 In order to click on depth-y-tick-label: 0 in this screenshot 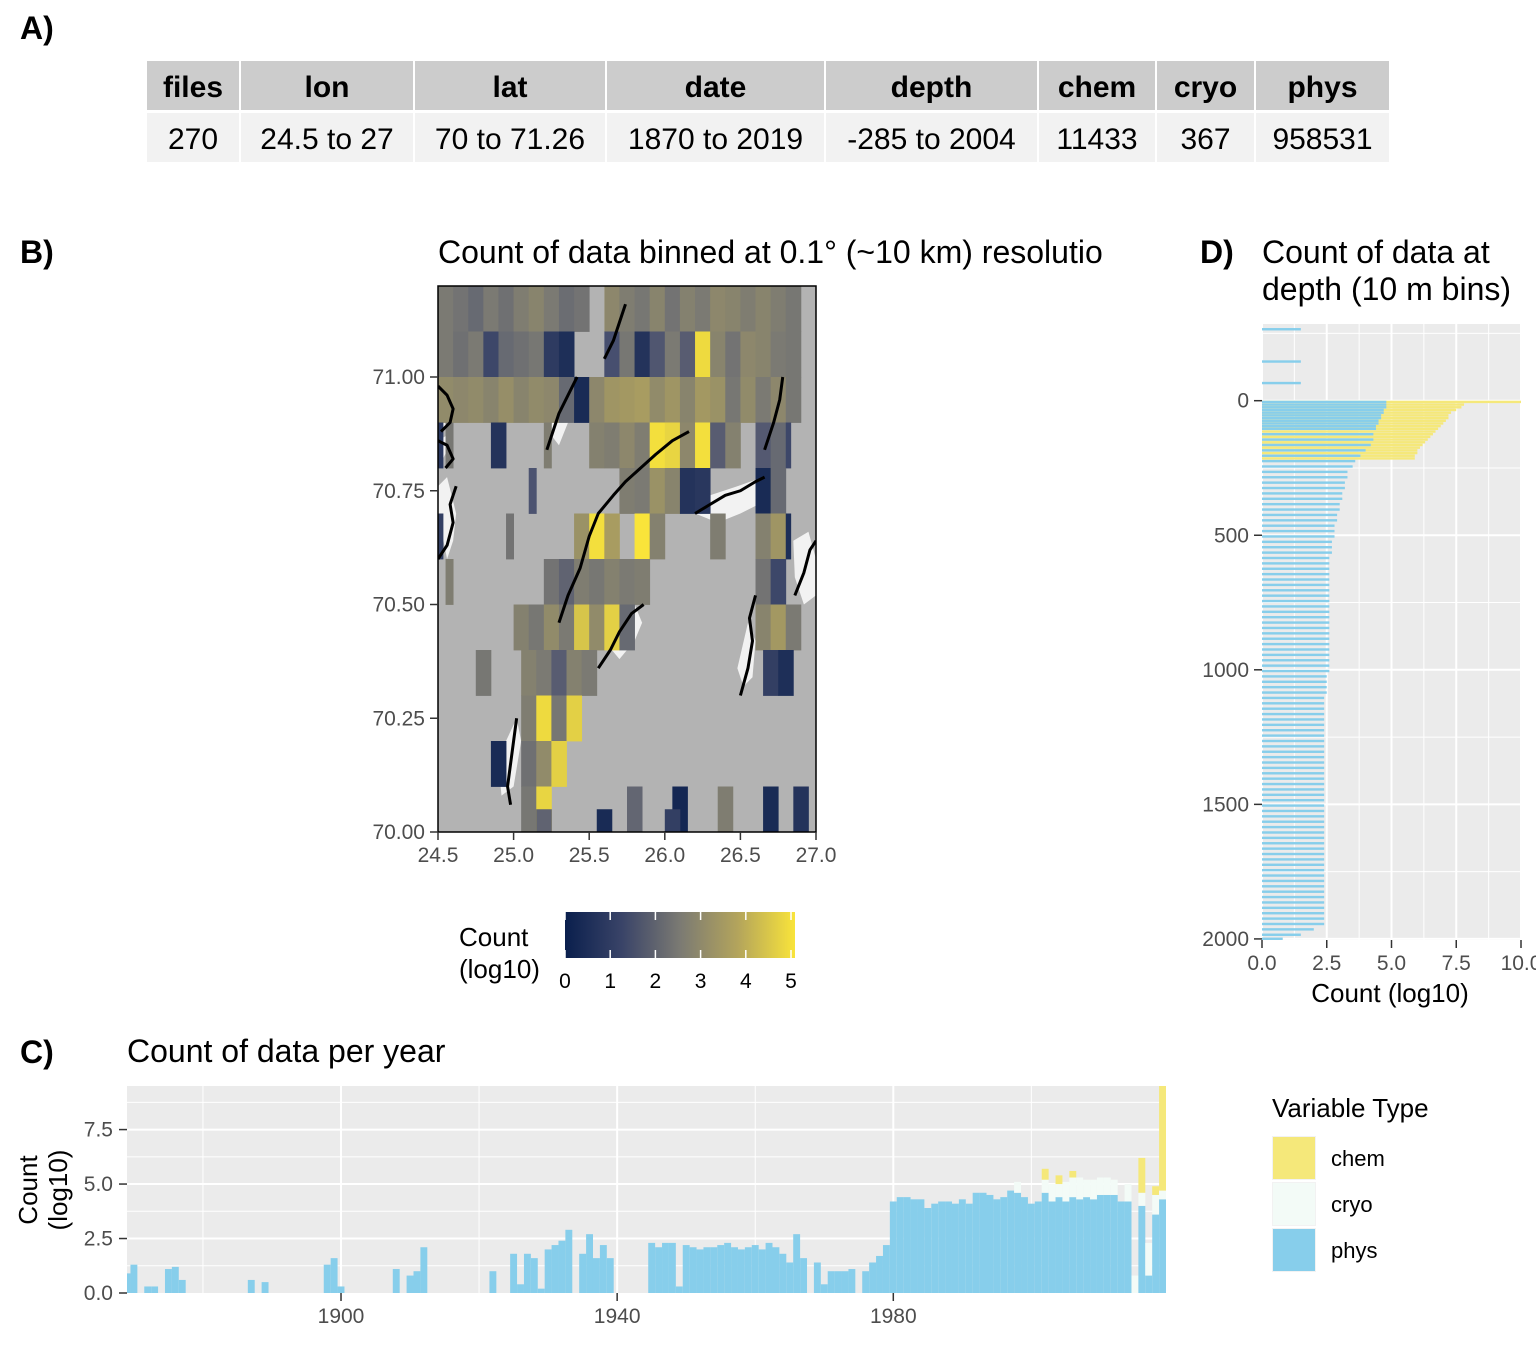, I will do `click(1243, 401)`.